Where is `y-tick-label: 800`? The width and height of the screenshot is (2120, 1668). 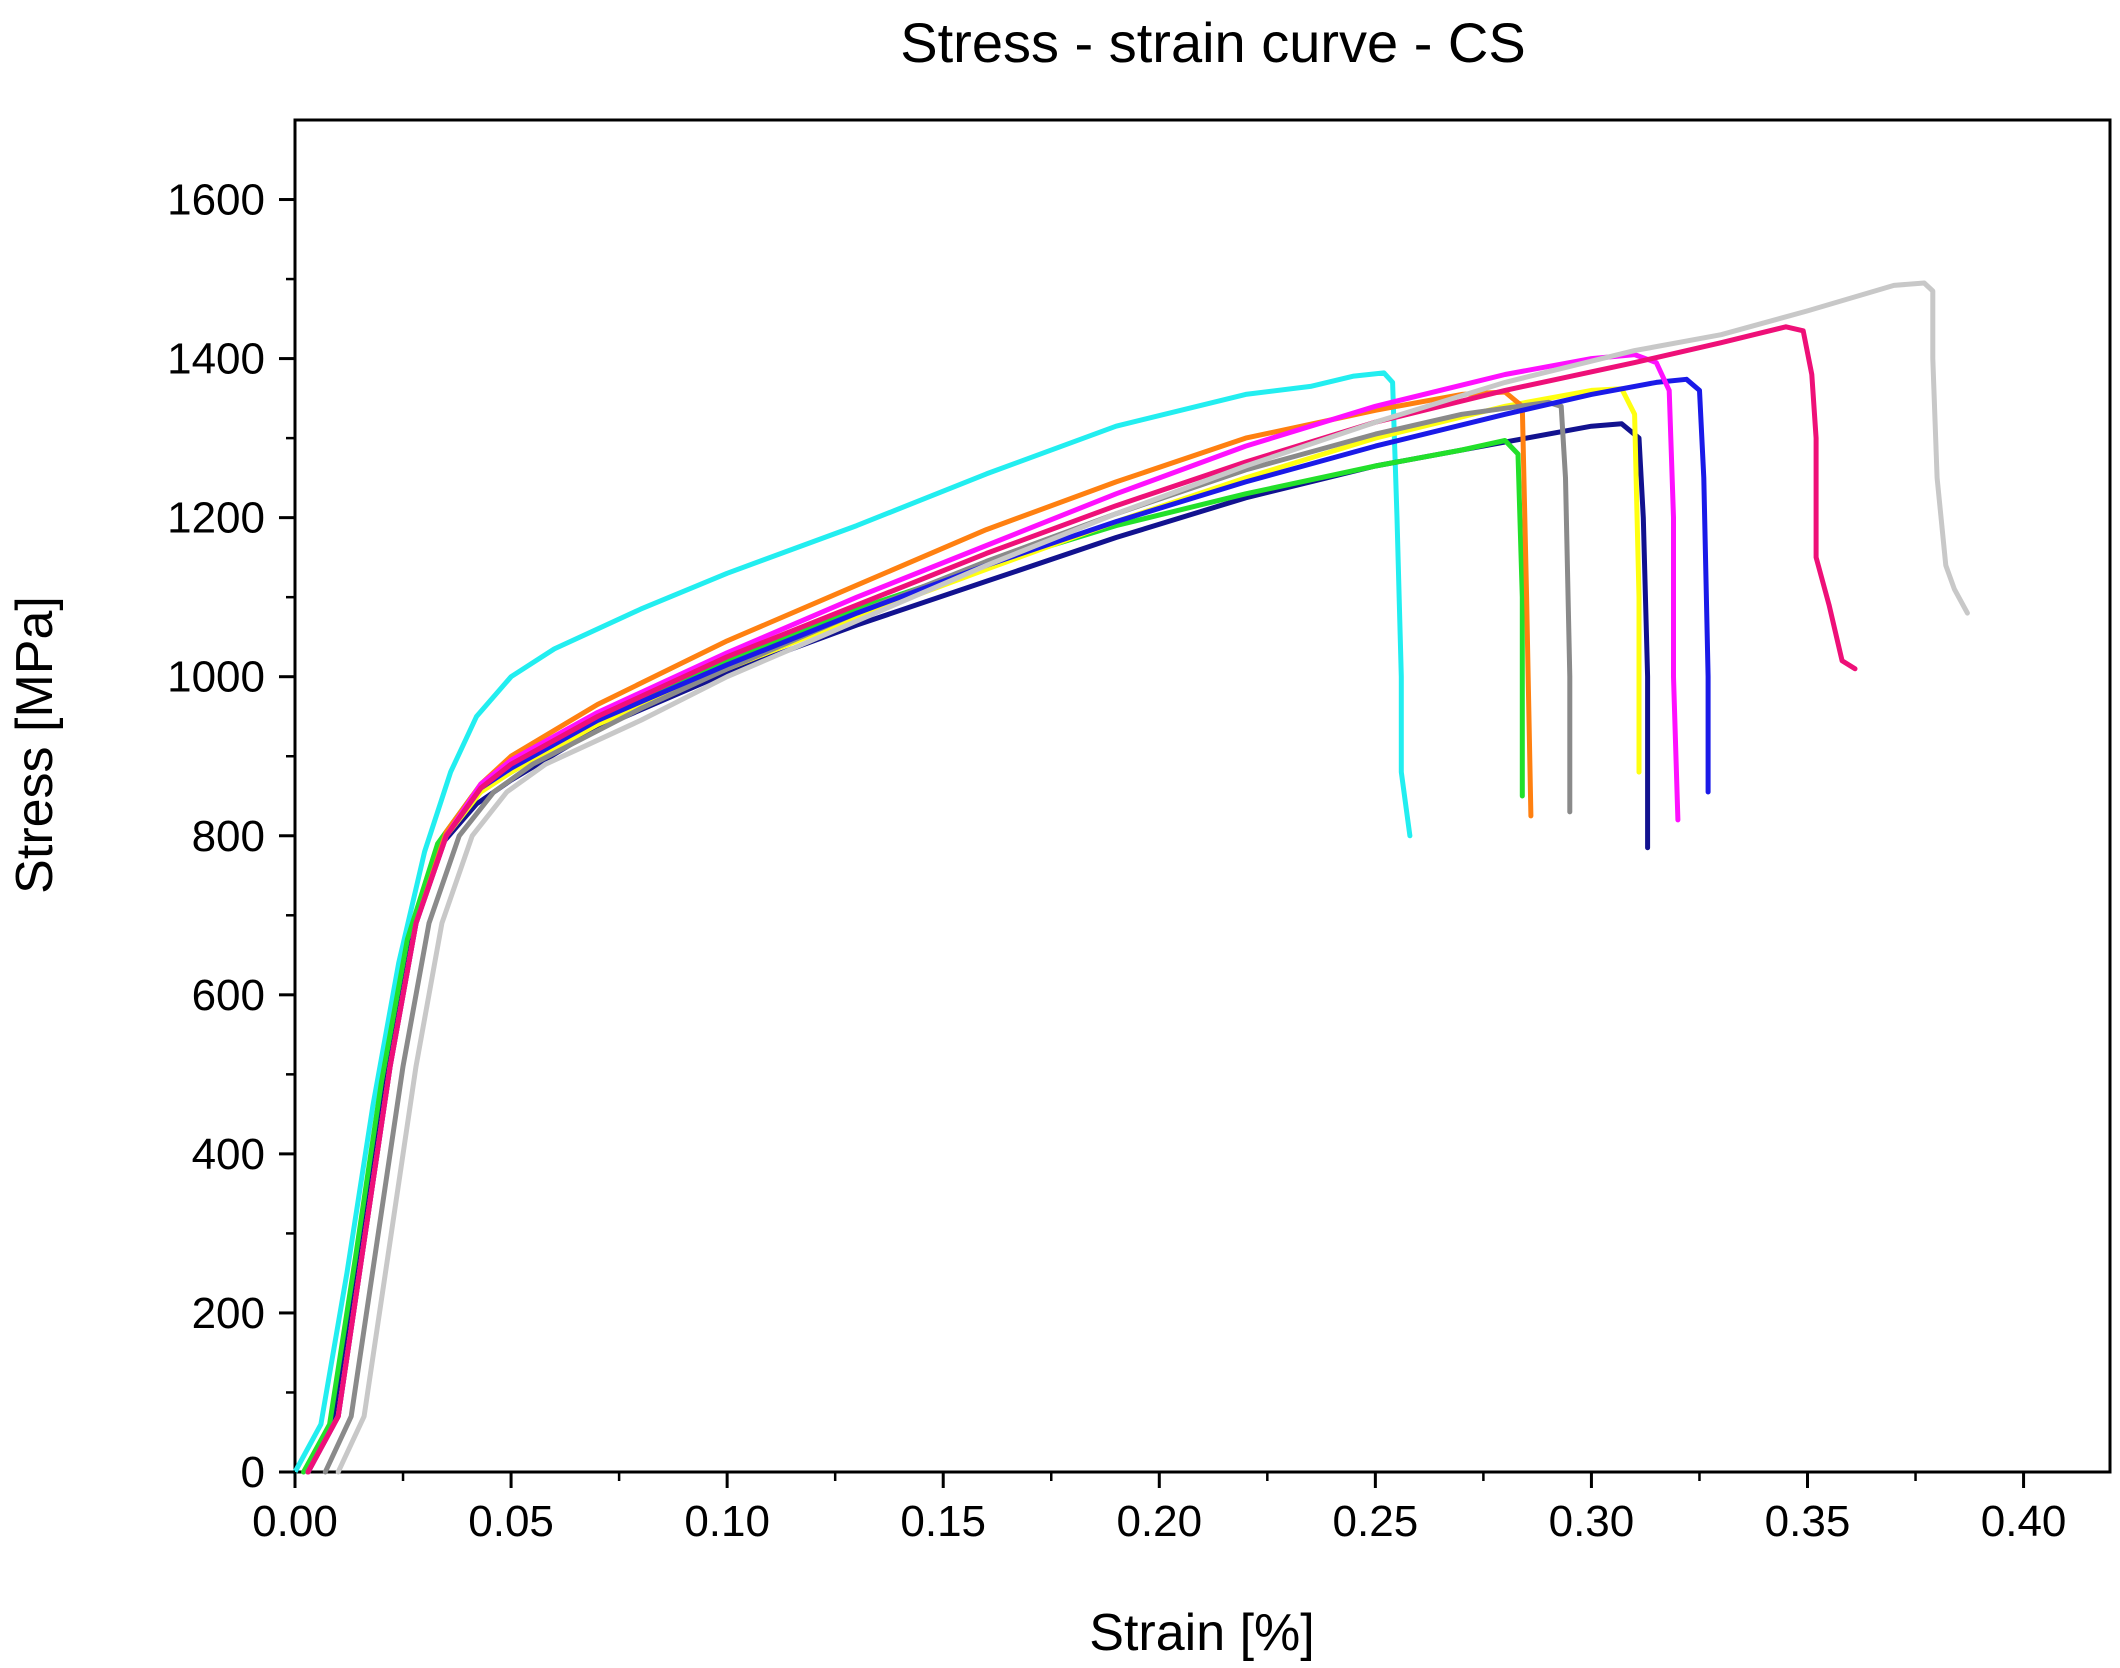 y-tick-label: 800 is located at coordinates (228, 836).